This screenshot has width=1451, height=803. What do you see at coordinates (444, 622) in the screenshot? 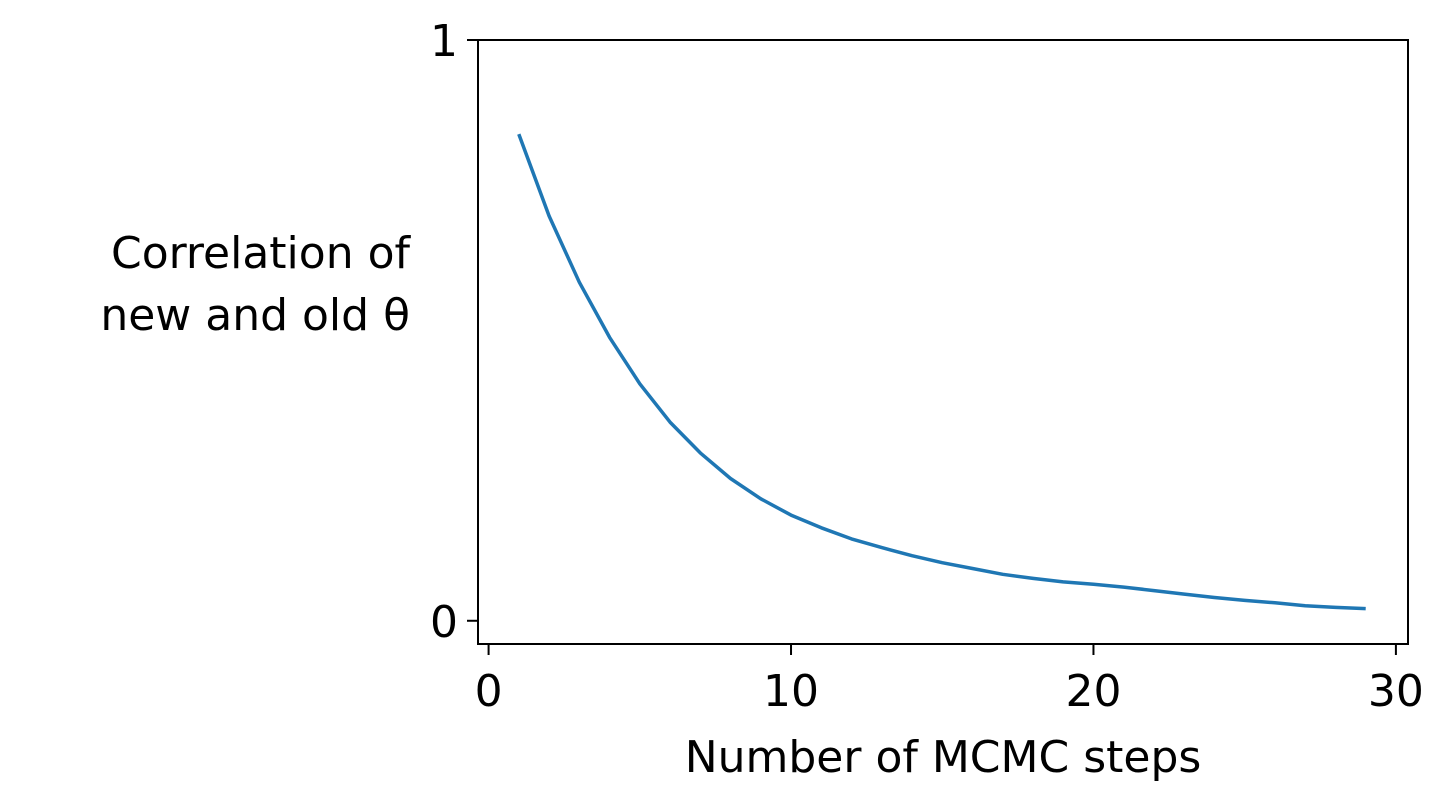
I see `y-tick-label: 0` at bounding box center [444, 622].